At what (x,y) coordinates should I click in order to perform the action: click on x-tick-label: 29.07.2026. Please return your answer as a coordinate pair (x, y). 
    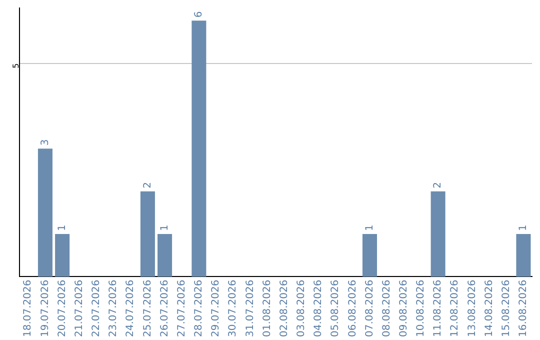
    Looking at the image, I should click on (216, 309).